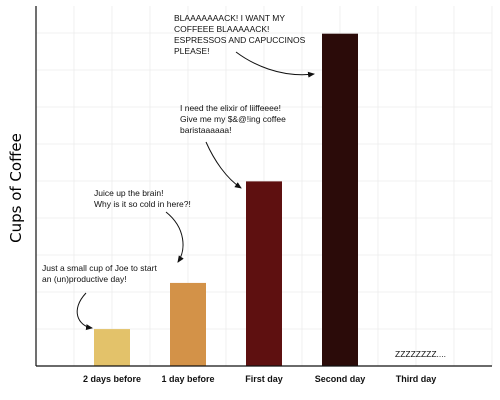 Image resolution: width=500 pixels, height=400 pixels. I want to click on x-tick-label: 2 days before, so click(112, 379).